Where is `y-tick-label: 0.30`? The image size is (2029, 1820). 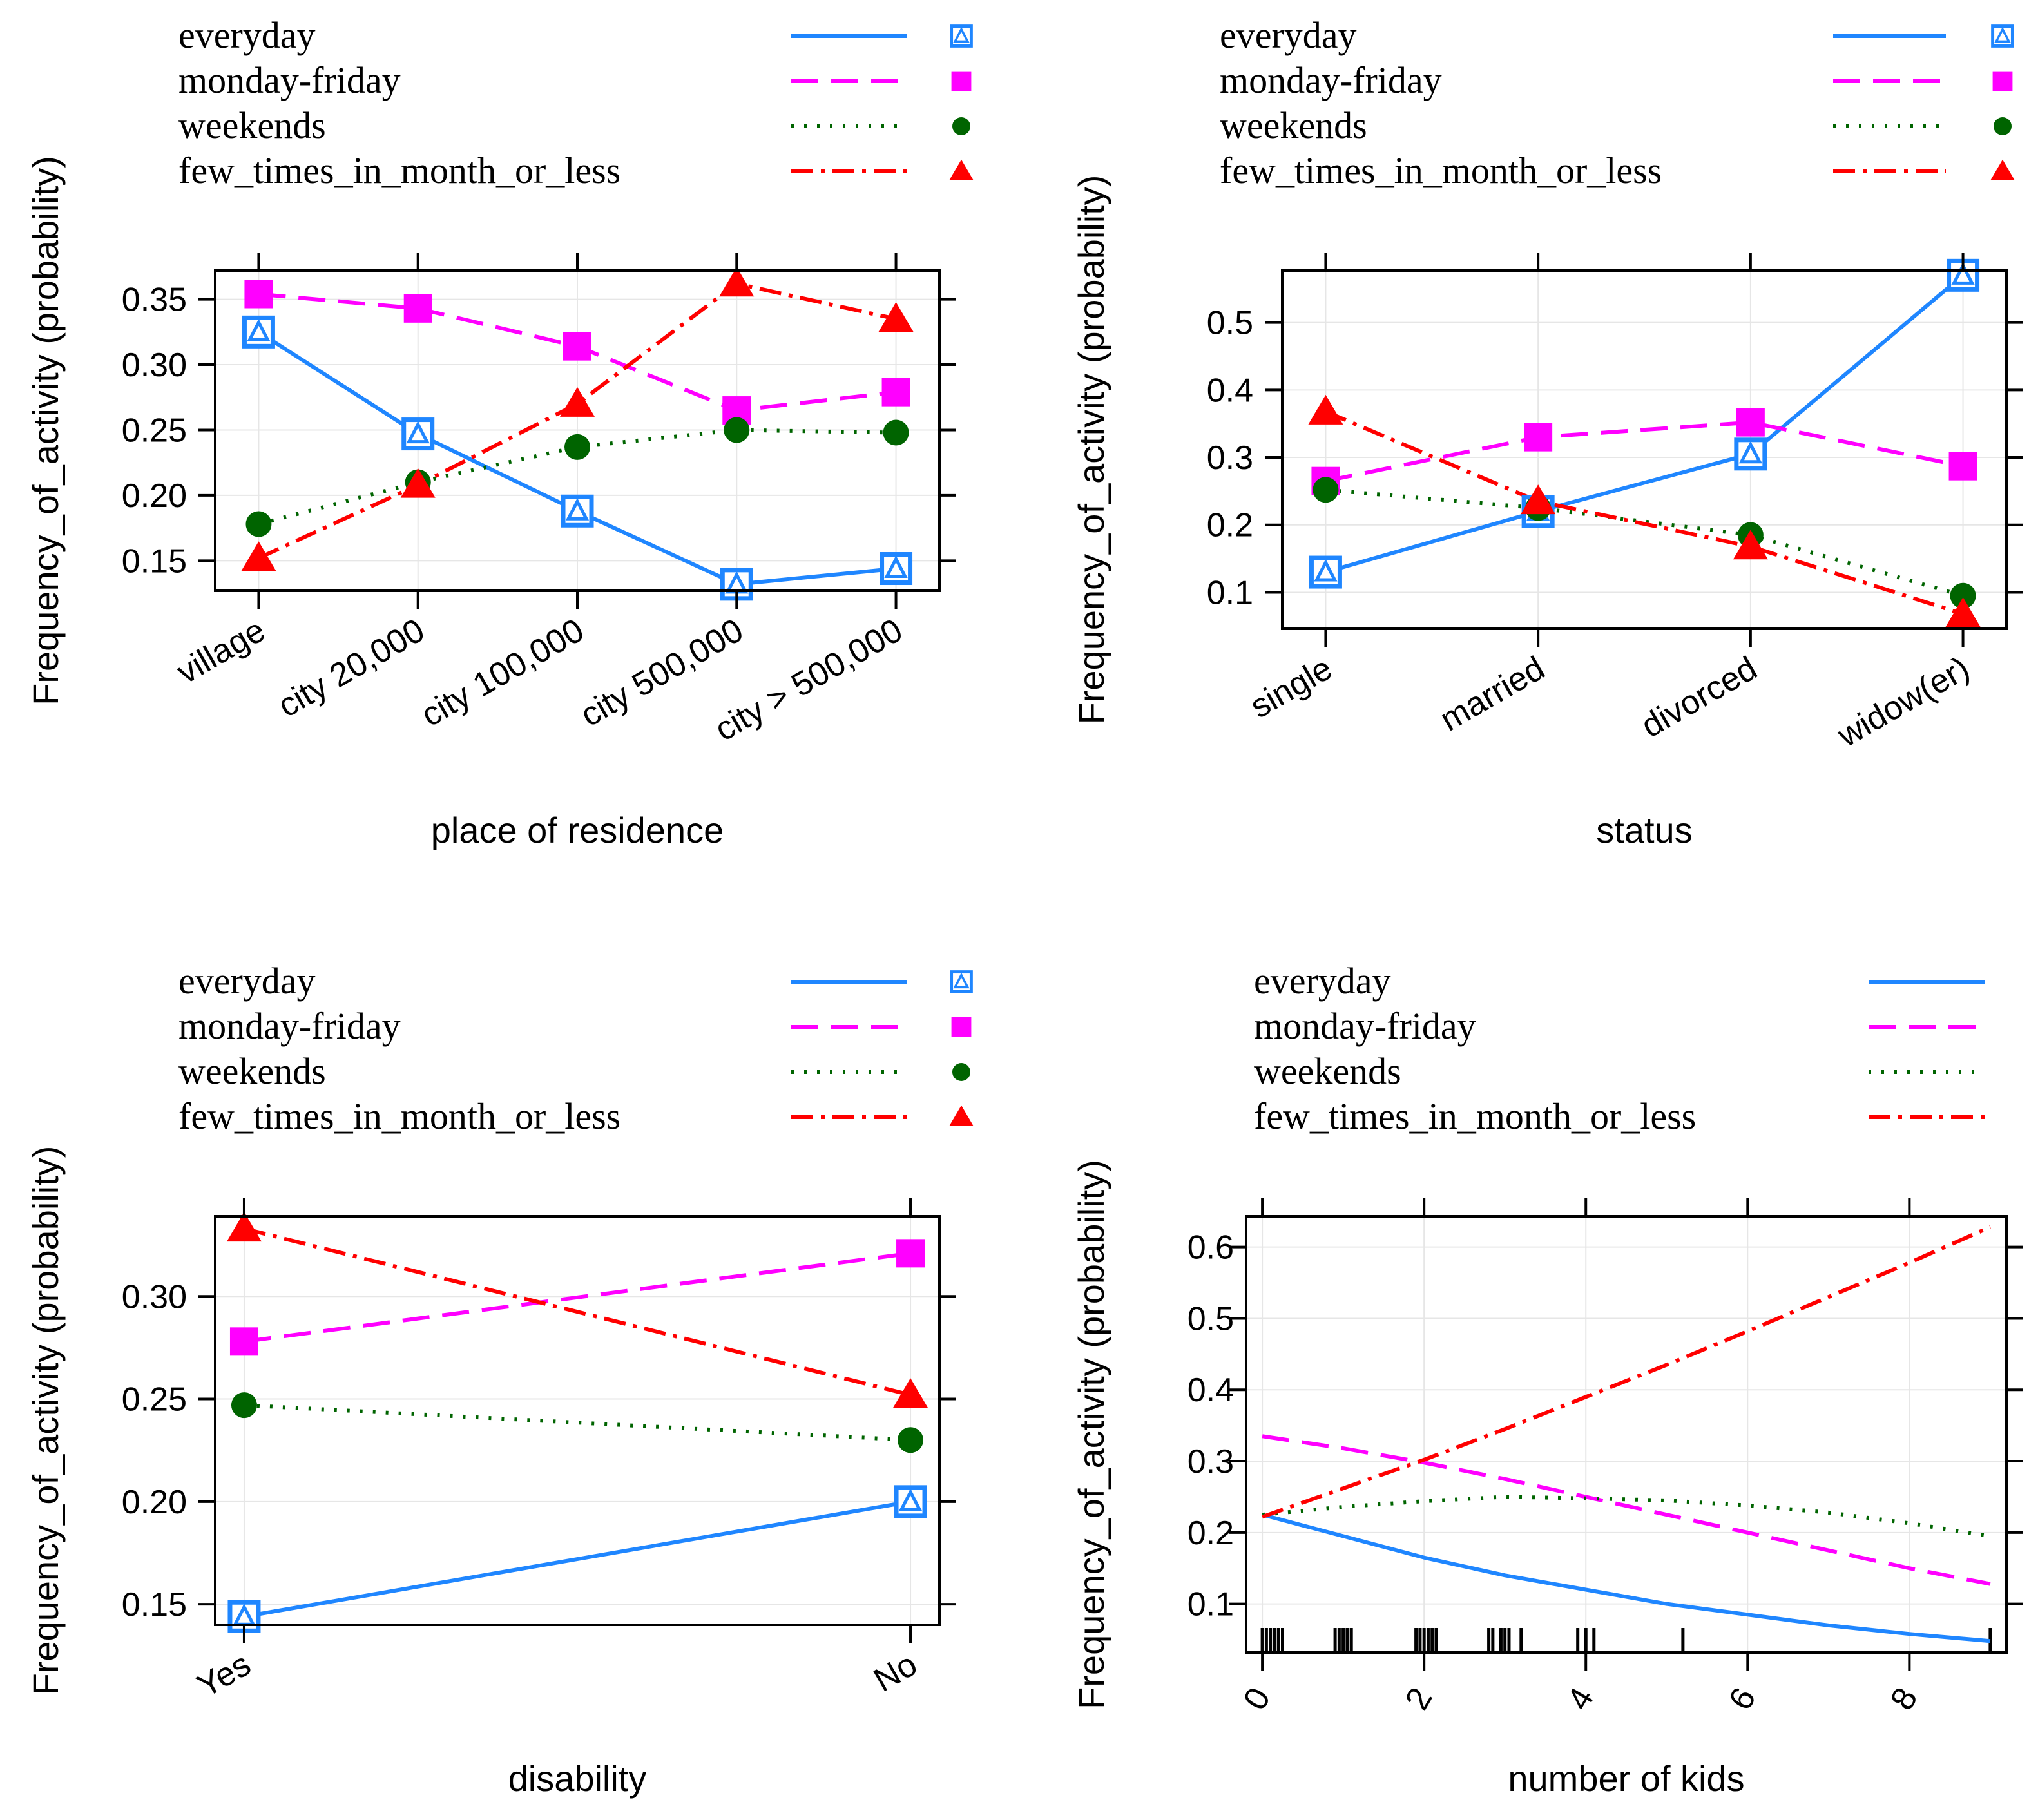 y-tick-label: 0.30 is located at coordinates (155, 1297).